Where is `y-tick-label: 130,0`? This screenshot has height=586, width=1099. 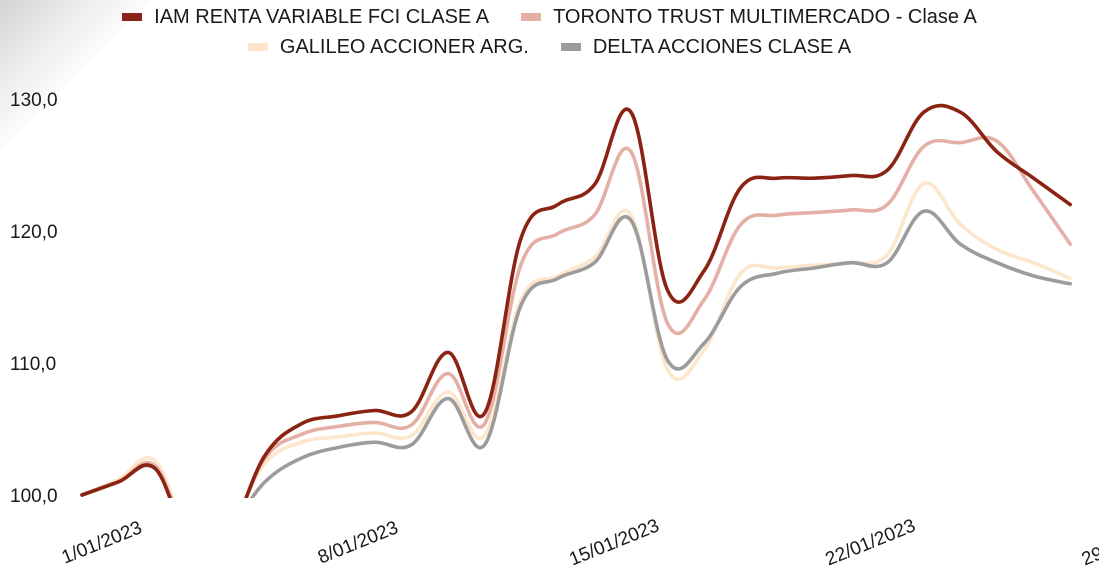 y-tick-label: 130,0 is located at coordinates (34, 100).